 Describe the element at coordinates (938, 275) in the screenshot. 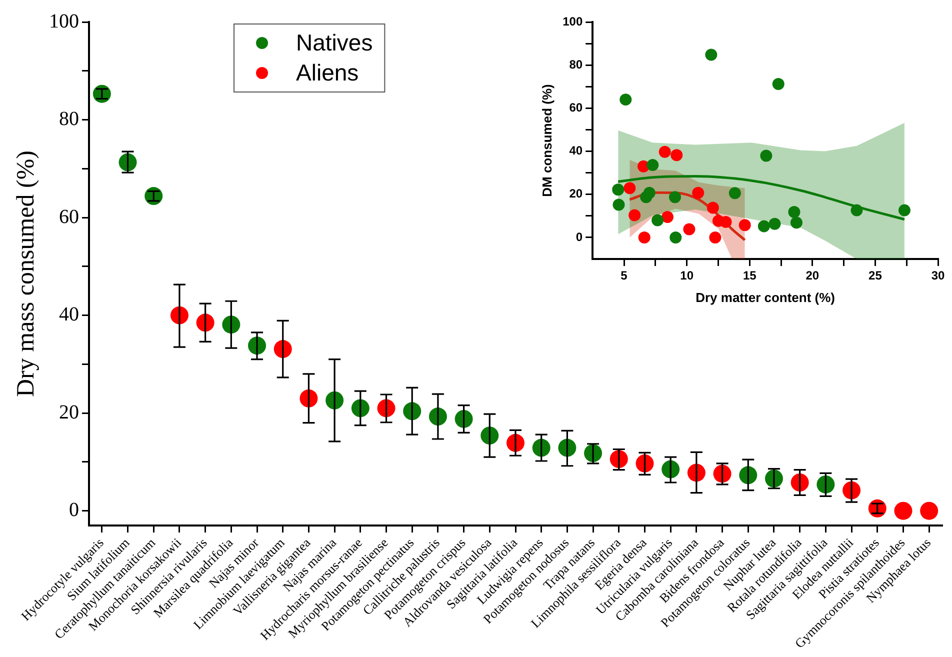

I see `x-tick-label: 30` at that location.